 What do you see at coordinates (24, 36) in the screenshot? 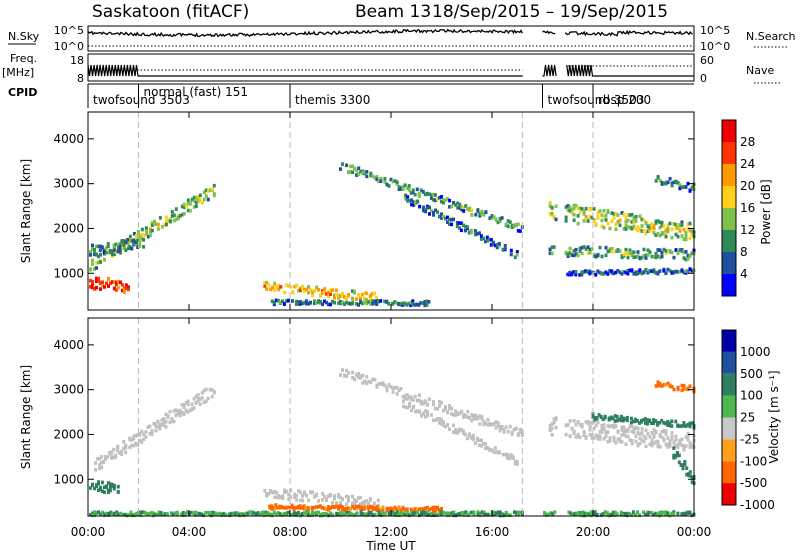
I see `nsky-label: N.Sky` at bounding box center [24, 36].